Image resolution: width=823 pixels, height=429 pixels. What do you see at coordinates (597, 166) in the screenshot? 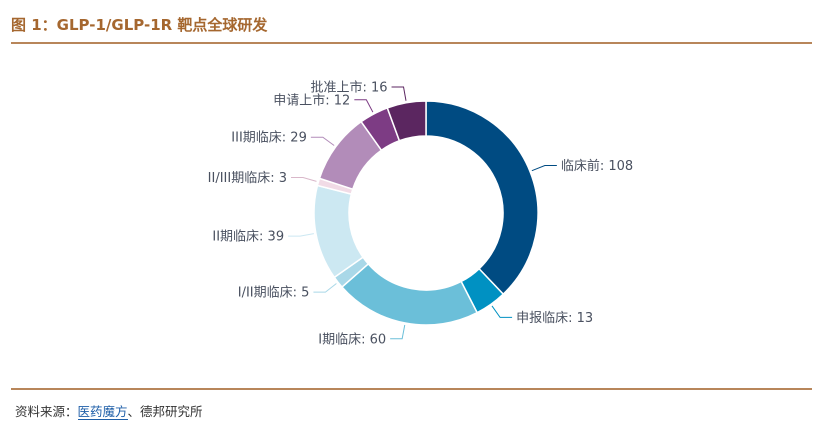
I see `slice-label-临床前: 临床前: 108` at bounding box center [597, 166].